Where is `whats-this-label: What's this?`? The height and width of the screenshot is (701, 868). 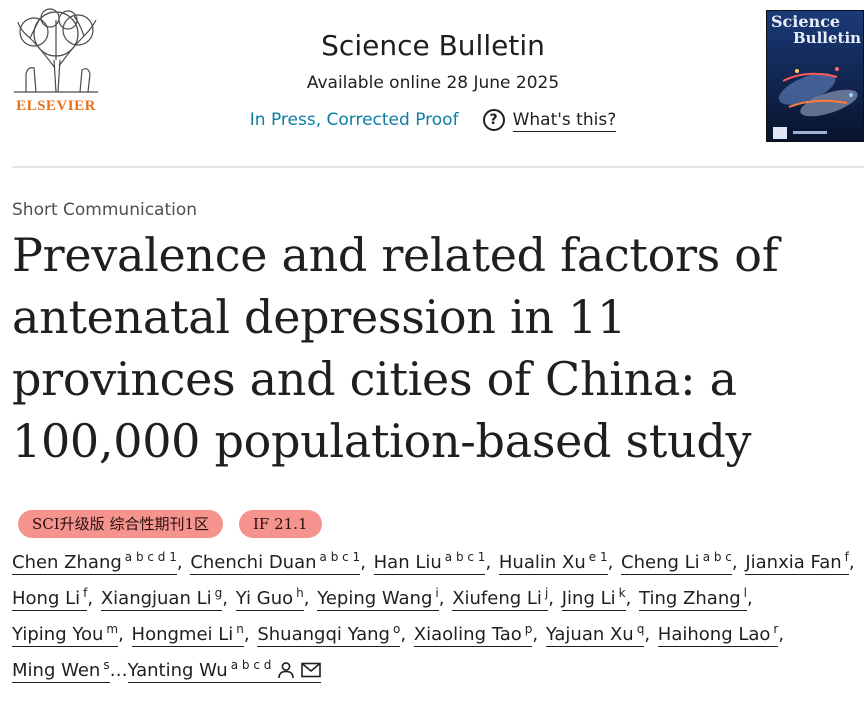 whats-this-label: What's this? is located at coordinates (564, 120).